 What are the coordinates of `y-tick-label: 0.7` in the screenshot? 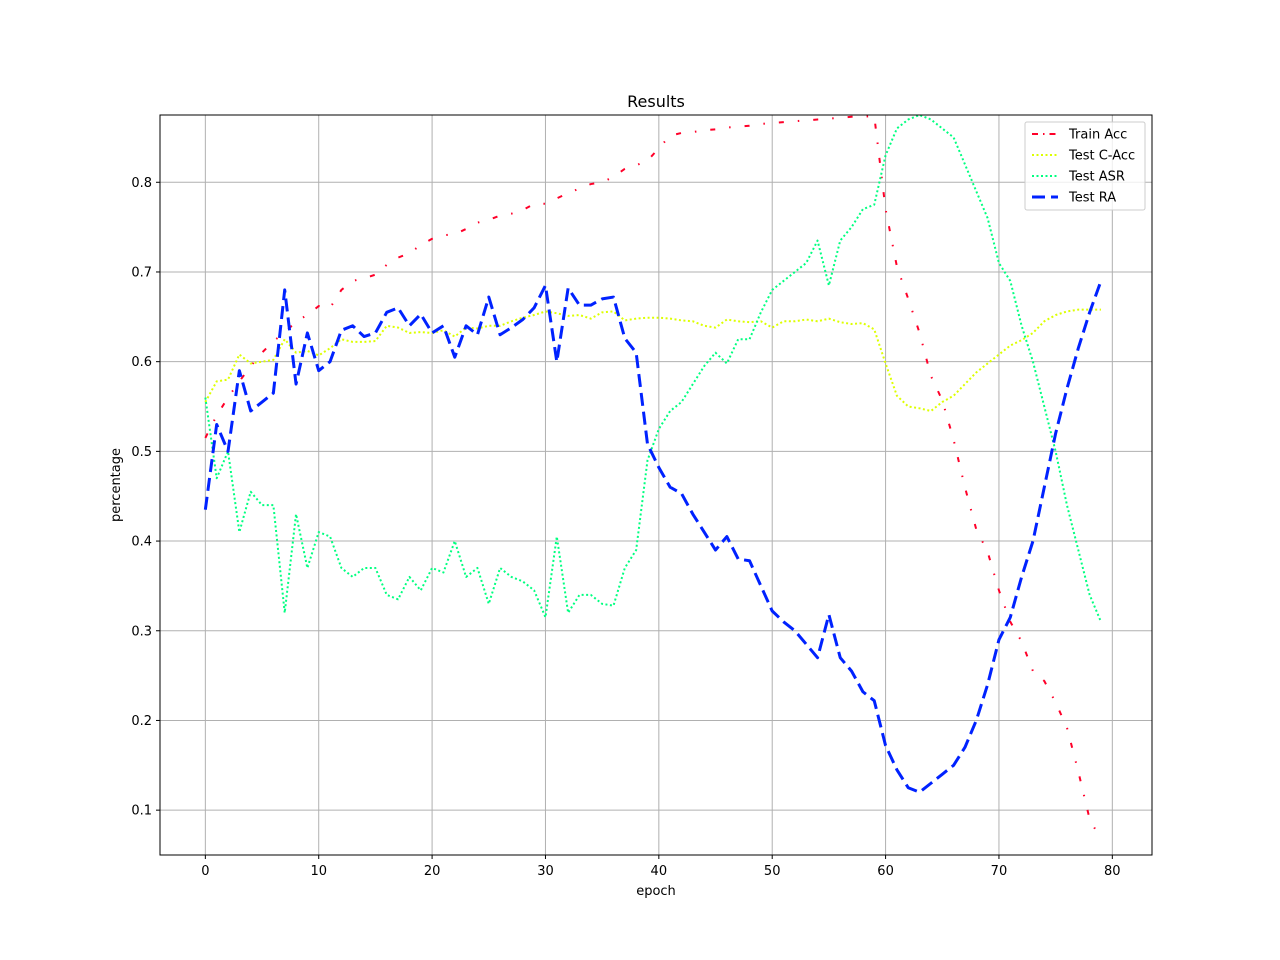 It's located at (141, 272).